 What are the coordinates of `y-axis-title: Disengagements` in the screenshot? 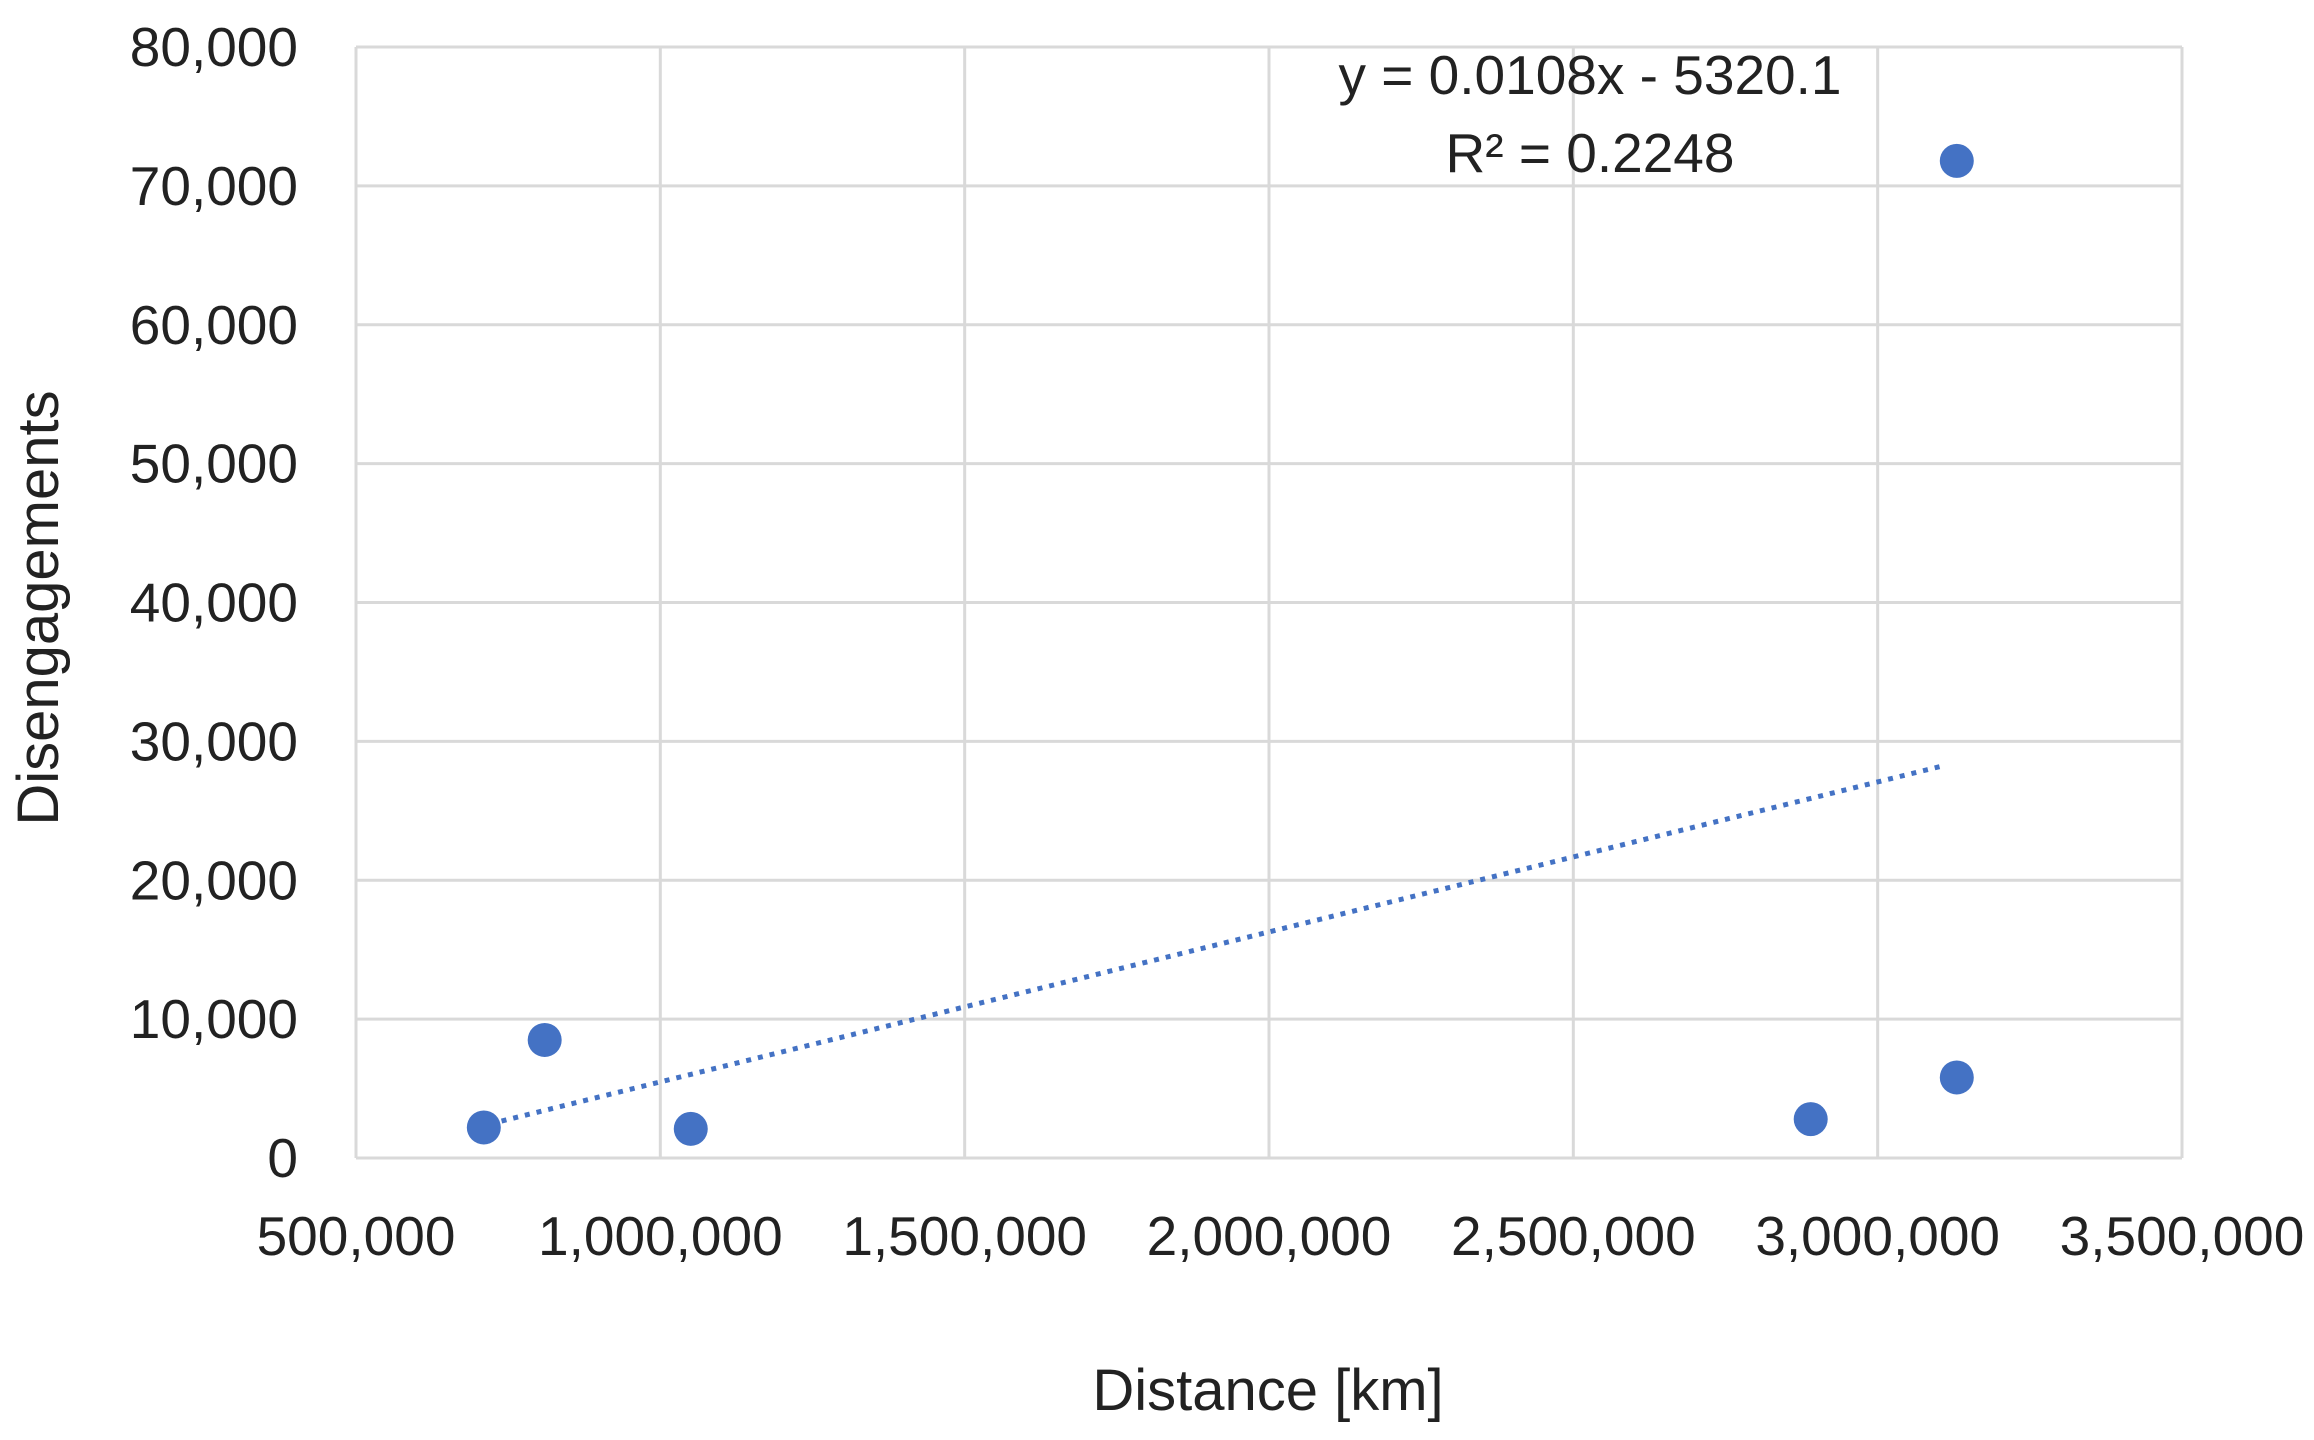 It's located at (38, 607).